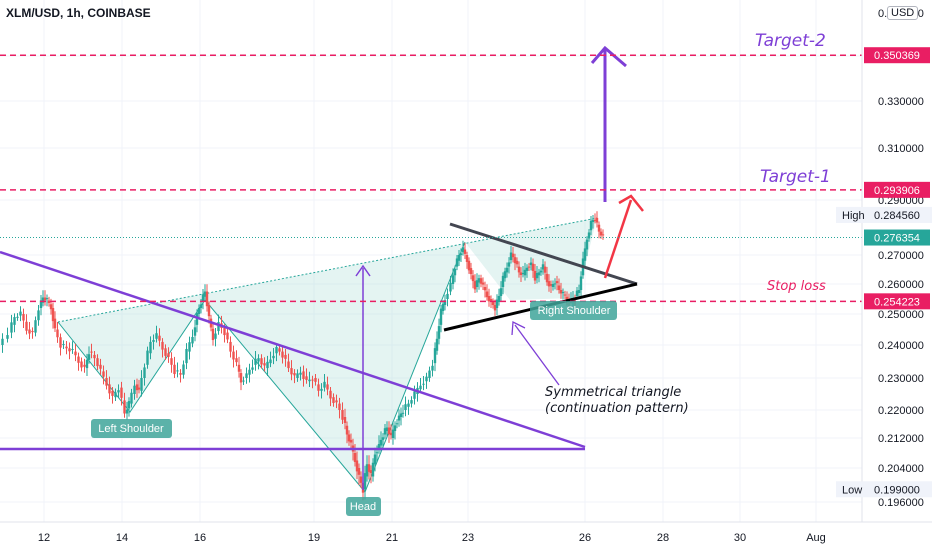 This screenshot has width=932, height=550. I want to click on callout-arrow-head, so click(518, 328).